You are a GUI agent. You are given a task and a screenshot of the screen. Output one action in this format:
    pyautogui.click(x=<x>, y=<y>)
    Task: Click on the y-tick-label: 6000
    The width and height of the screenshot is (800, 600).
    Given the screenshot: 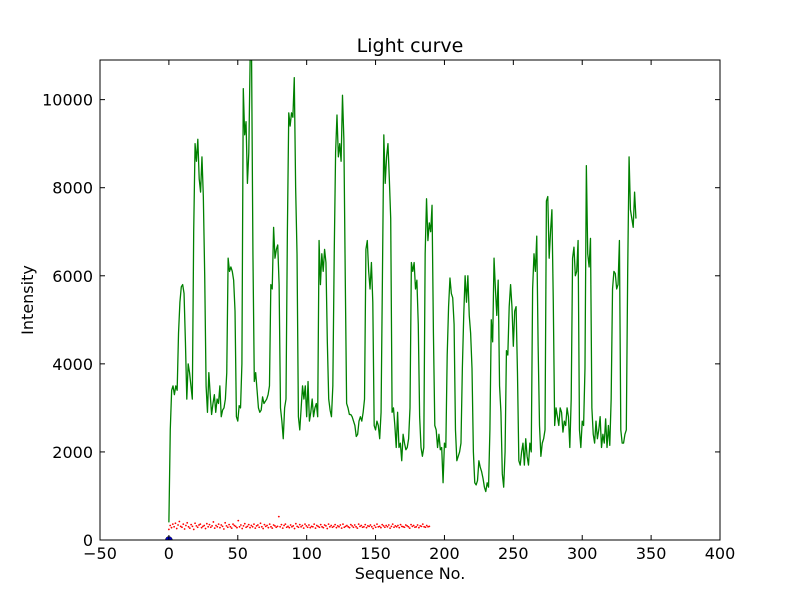 What is the action you would take?
    pyautogui.click(x=72, y=276)
    